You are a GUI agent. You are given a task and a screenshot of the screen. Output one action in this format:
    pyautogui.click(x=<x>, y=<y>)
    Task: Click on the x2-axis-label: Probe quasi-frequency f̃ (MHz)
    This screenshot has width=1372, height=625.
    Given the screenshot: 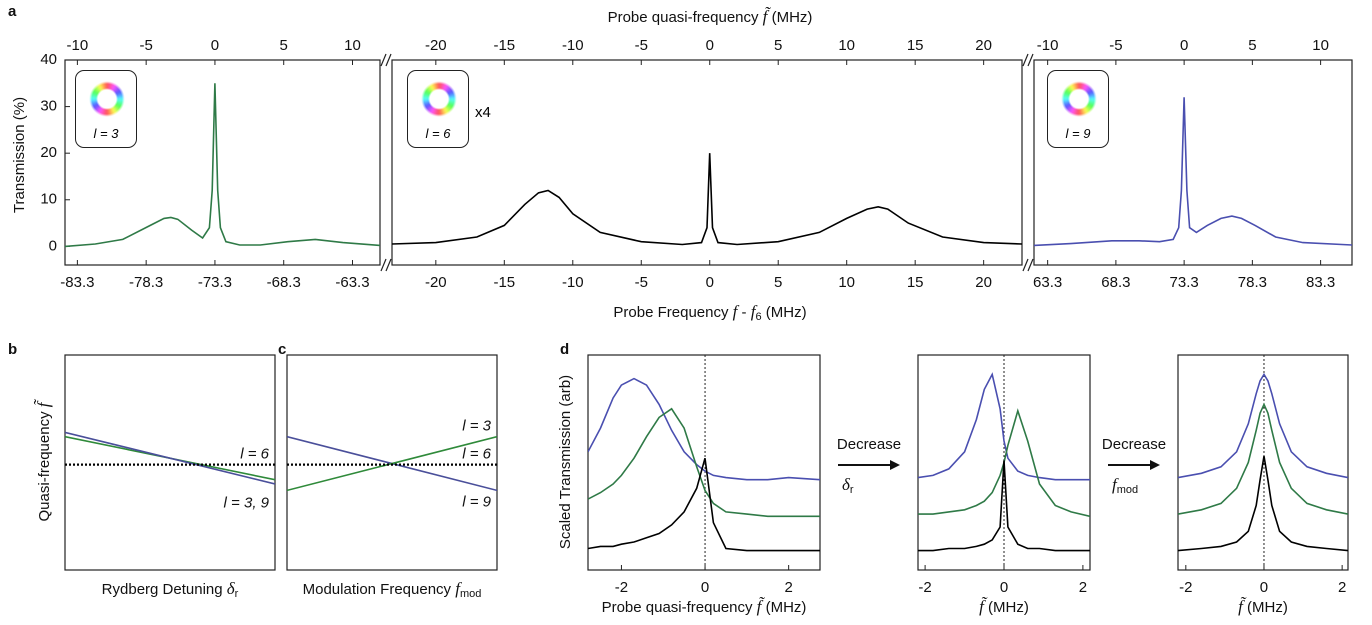 What is the action you would take?
    pyautogui.click(x=710, y=16)
    